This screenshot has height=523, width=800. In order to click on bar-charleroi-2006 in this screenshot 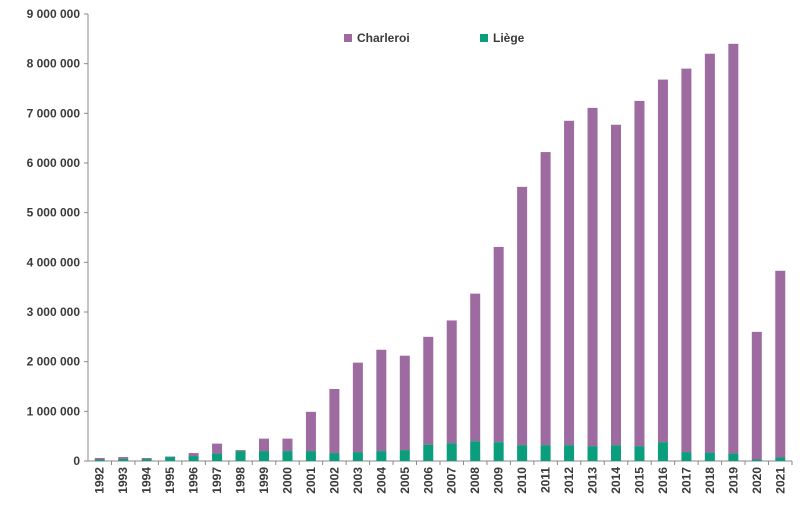, I will do `click(428, 390)`.